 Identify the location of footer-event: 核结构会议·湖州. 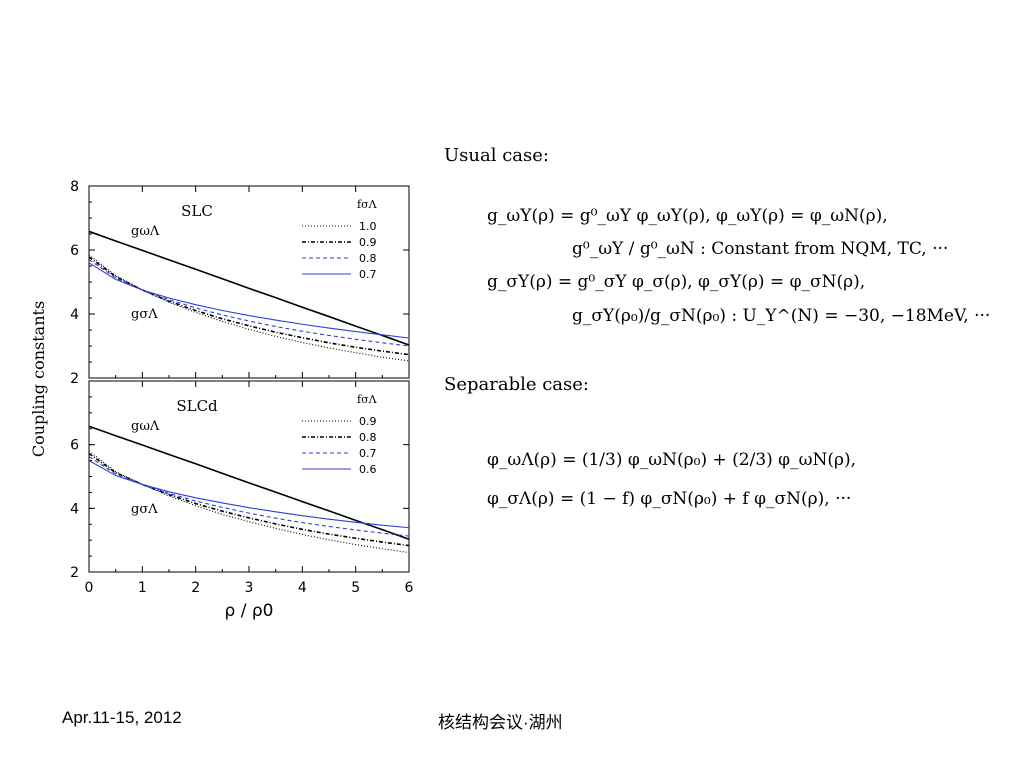
(500, 722).